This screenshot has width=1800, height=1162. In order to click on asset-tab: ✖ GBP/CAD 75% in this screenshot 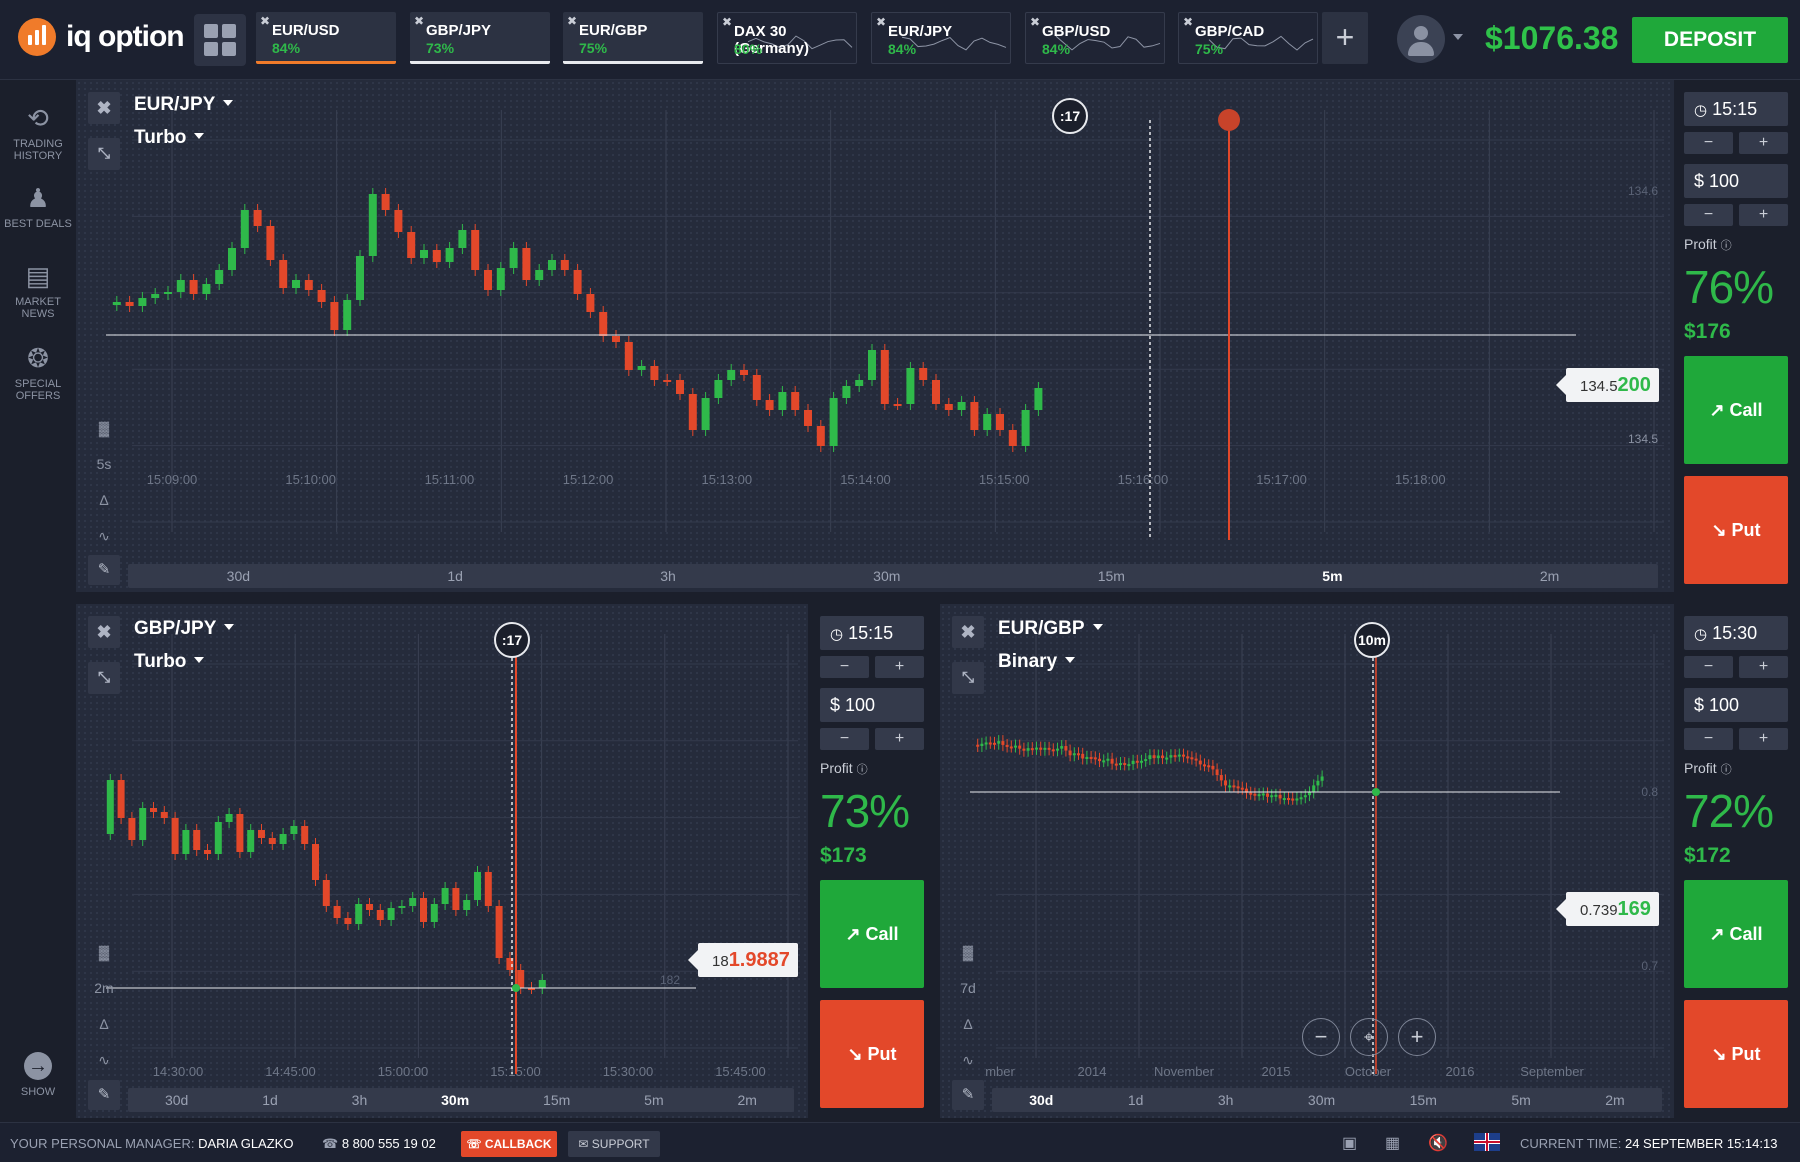, I will do `click(1248, 38)`.